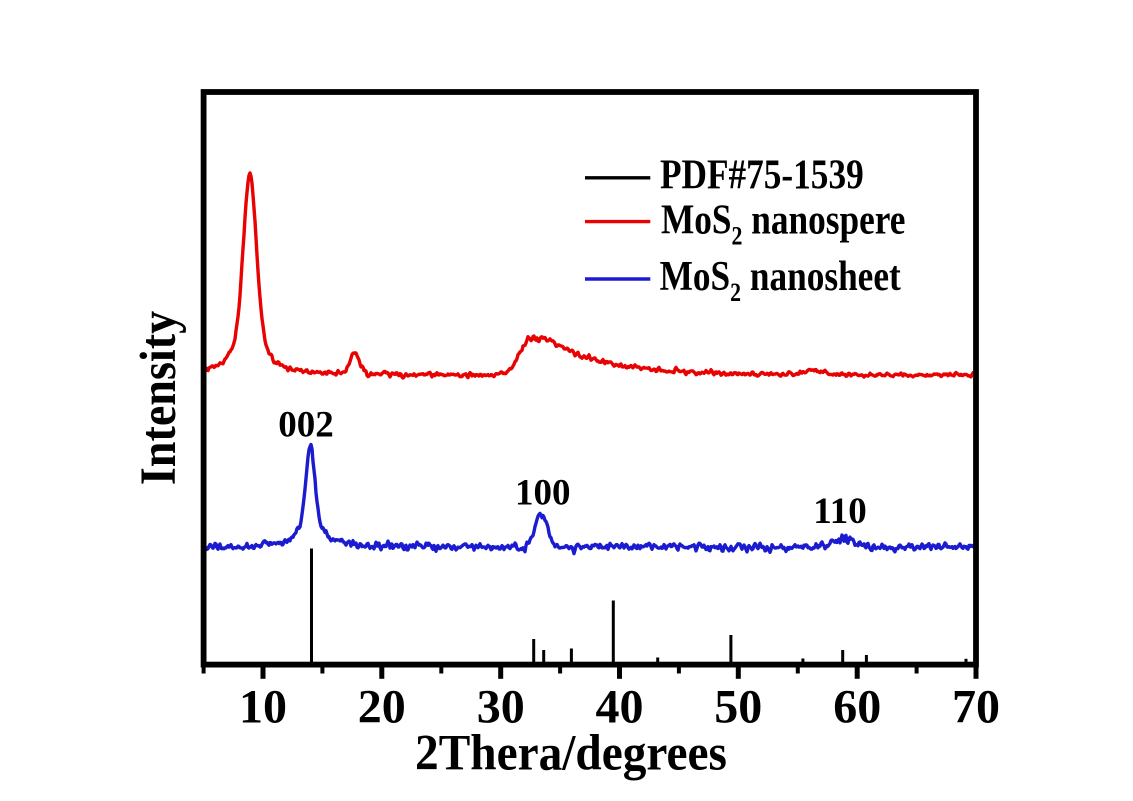 The width and height of the screenshot is (1133, 801). Describe the element at coordinates (306, 425) in the screenshot. I see `svg-text: 002` at that location.